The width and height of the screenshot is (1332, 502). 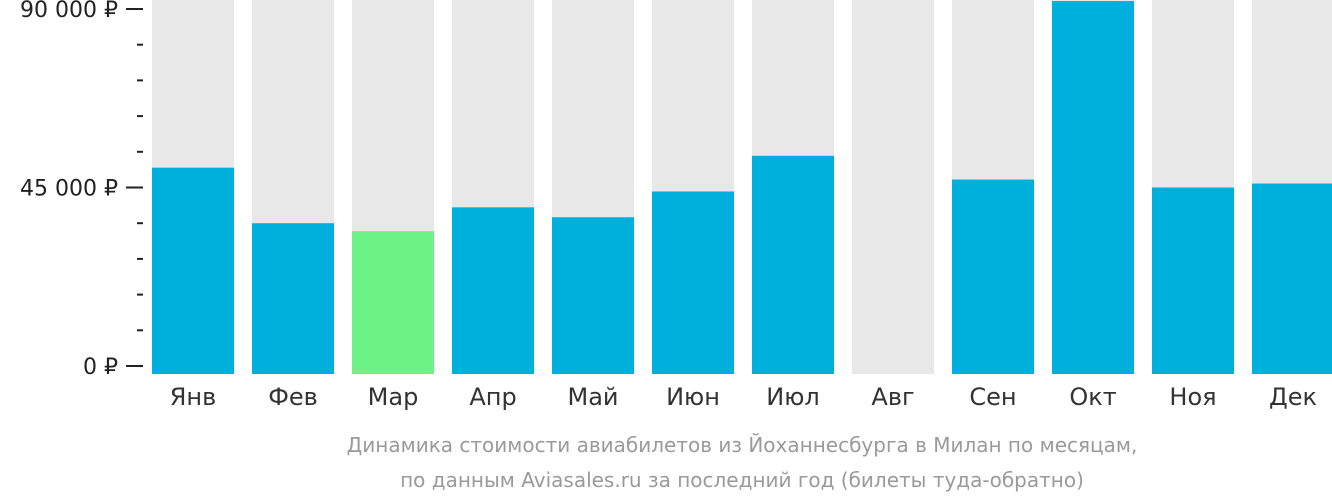 I want to click on y-axis: 90 000 ₽ 45 000 ₽ 0 ₽, so click(x=81, y=190).